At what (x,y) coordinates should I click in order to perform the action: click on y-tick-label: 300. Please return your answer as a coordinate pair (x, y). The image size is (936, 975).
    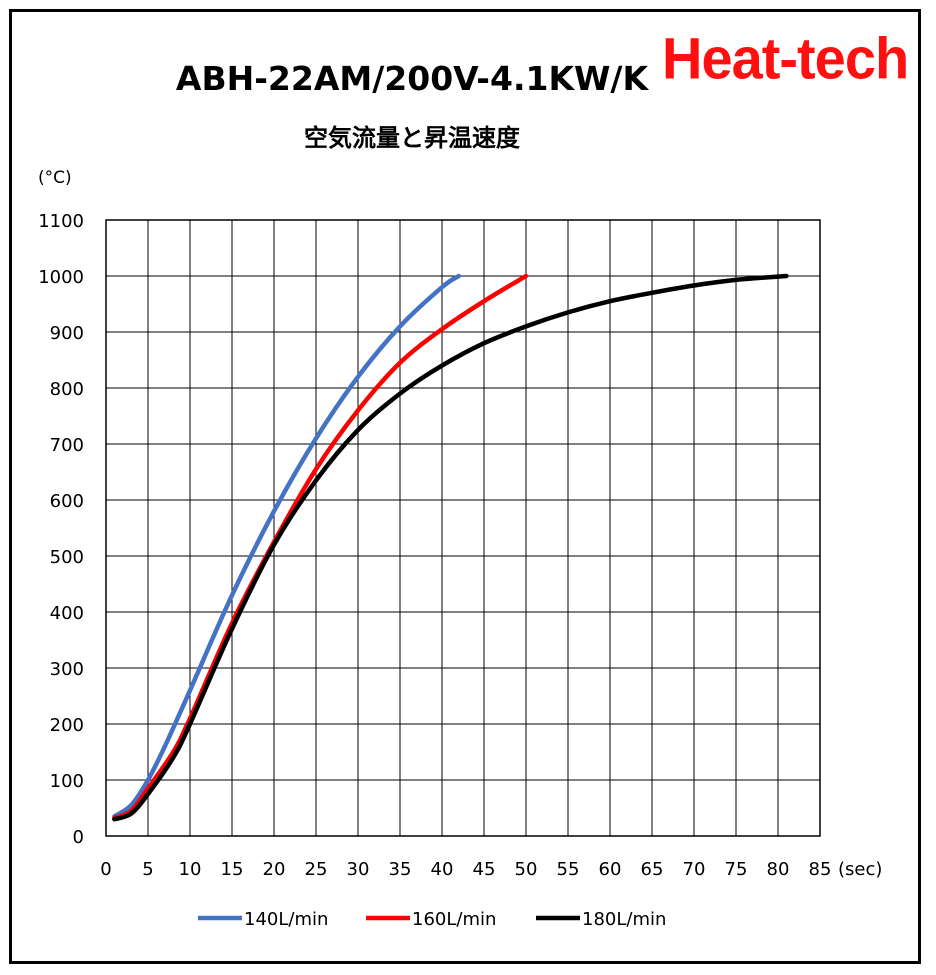
    Looking at the image, I should click on (67, 669).